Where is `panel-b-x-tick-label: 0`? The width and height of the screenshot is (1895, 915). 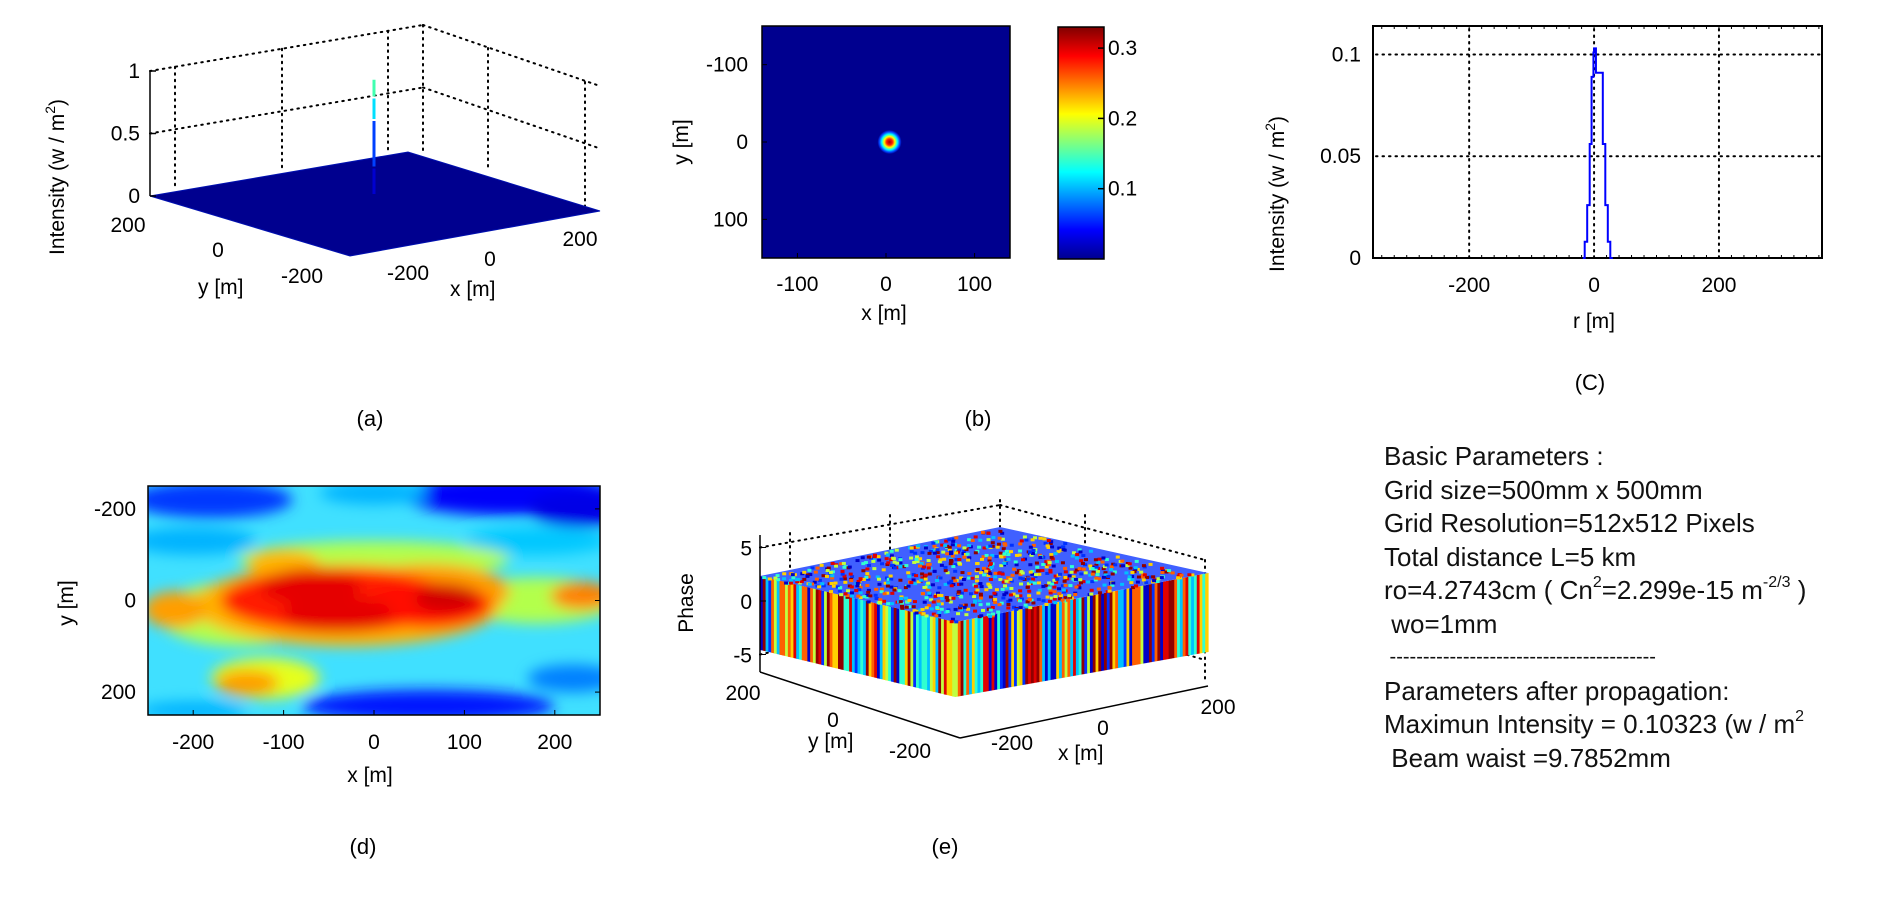
panel-b-x-tick-label: 0 is located at coordinates (886, 284).